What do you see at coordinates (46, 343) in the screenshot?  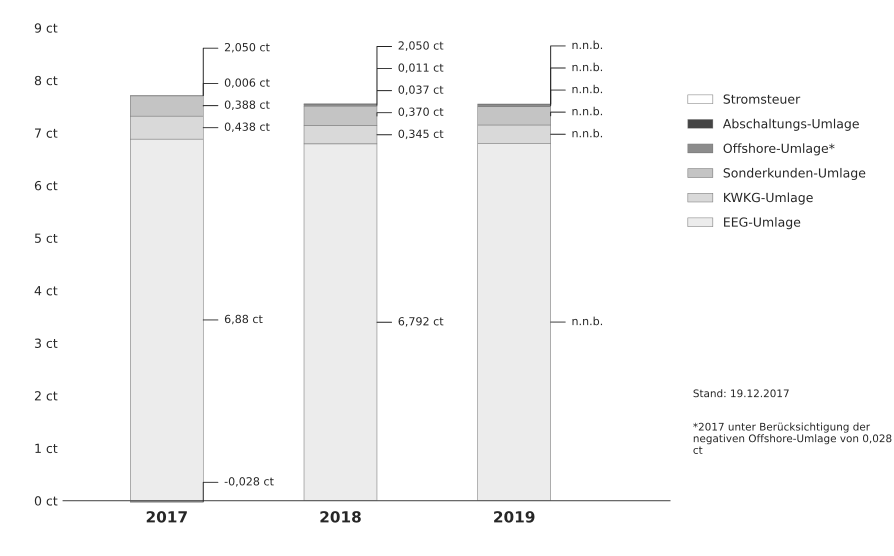 I see `y-tick-label: 3 ct` at bounding box center [46, 343].